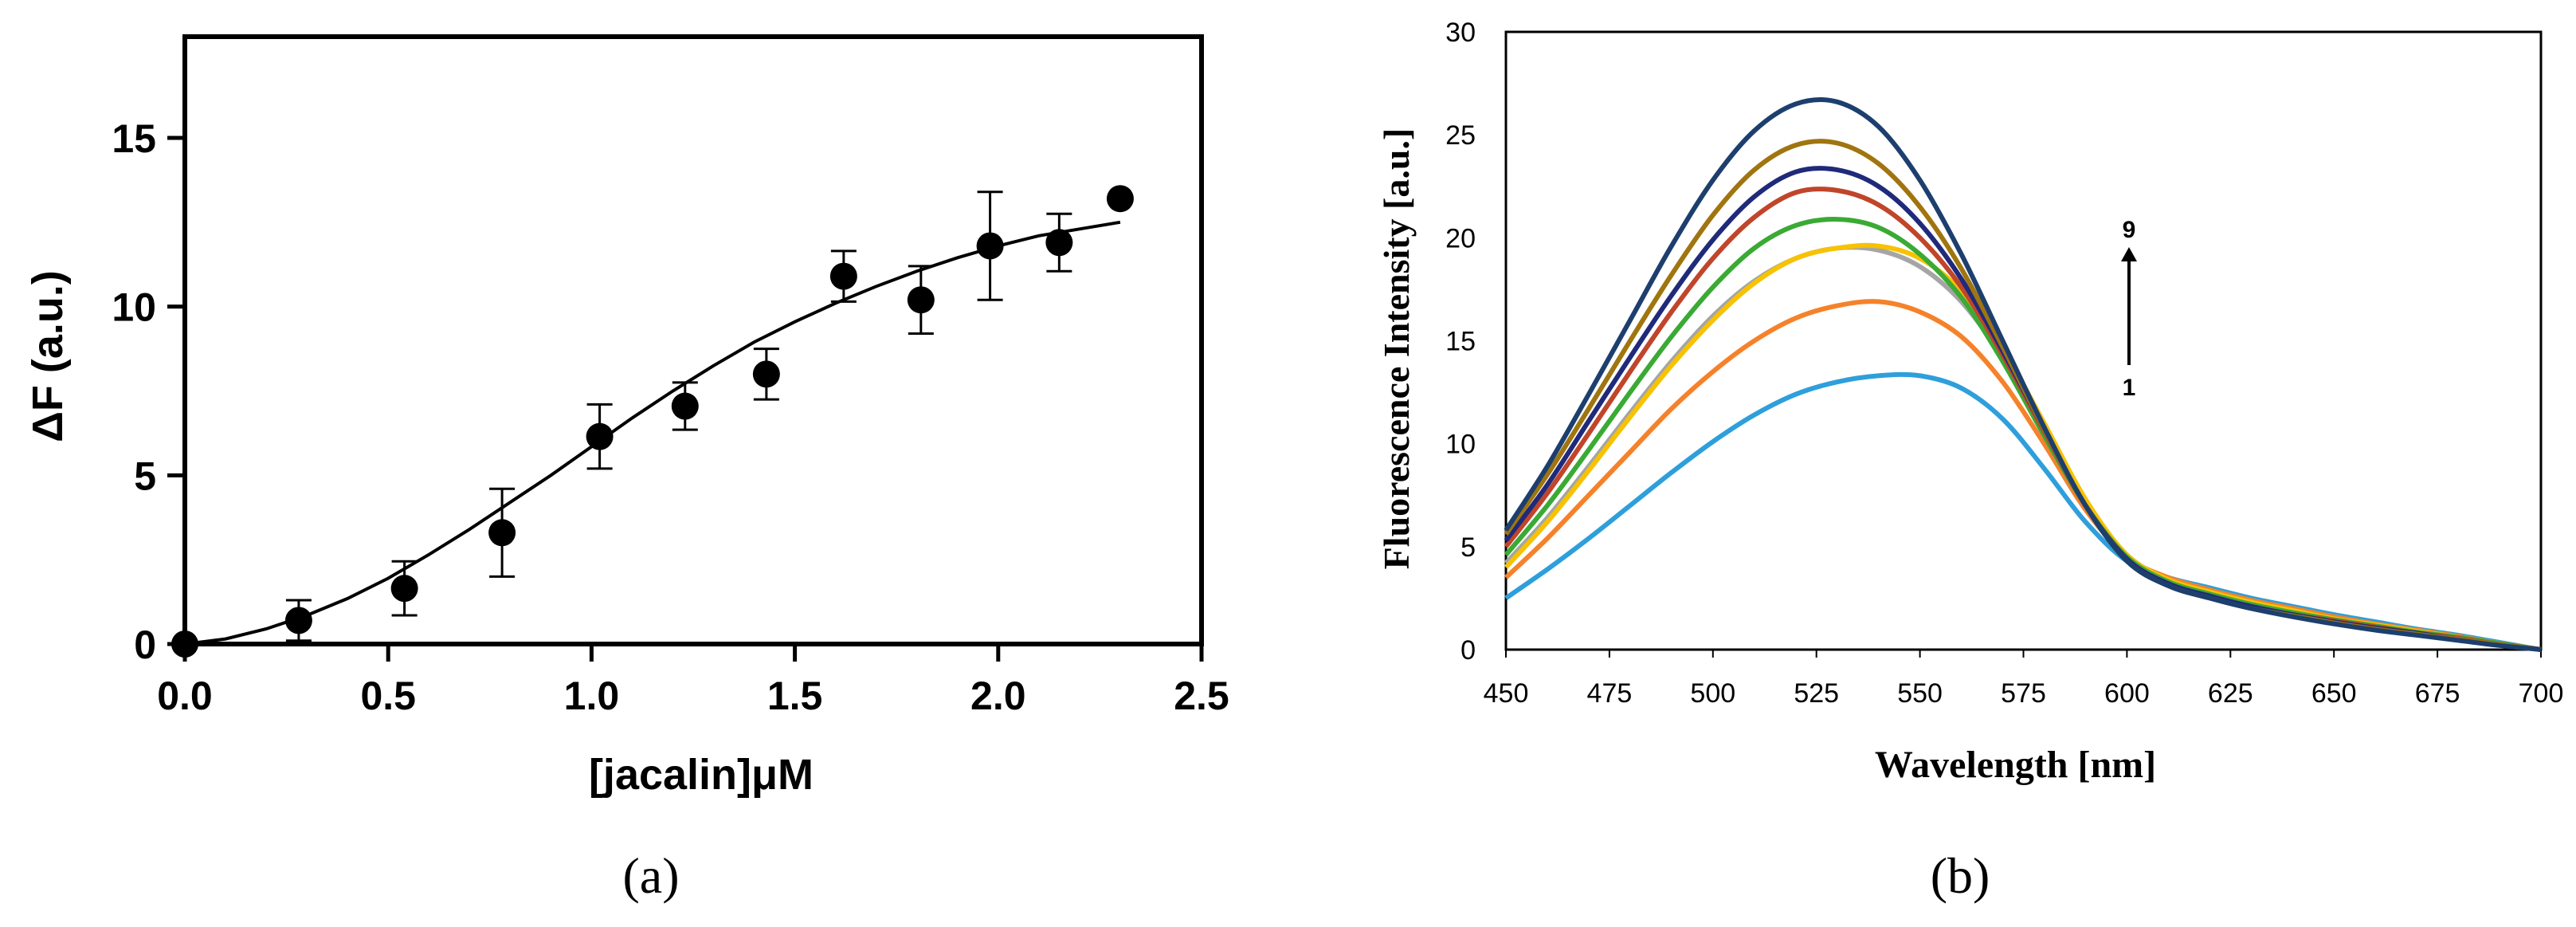 The image size is (2576, 927). Describe the element at coordinates (2023, 693) in the screenshot. I see `x-tick-label: 575` at that location.